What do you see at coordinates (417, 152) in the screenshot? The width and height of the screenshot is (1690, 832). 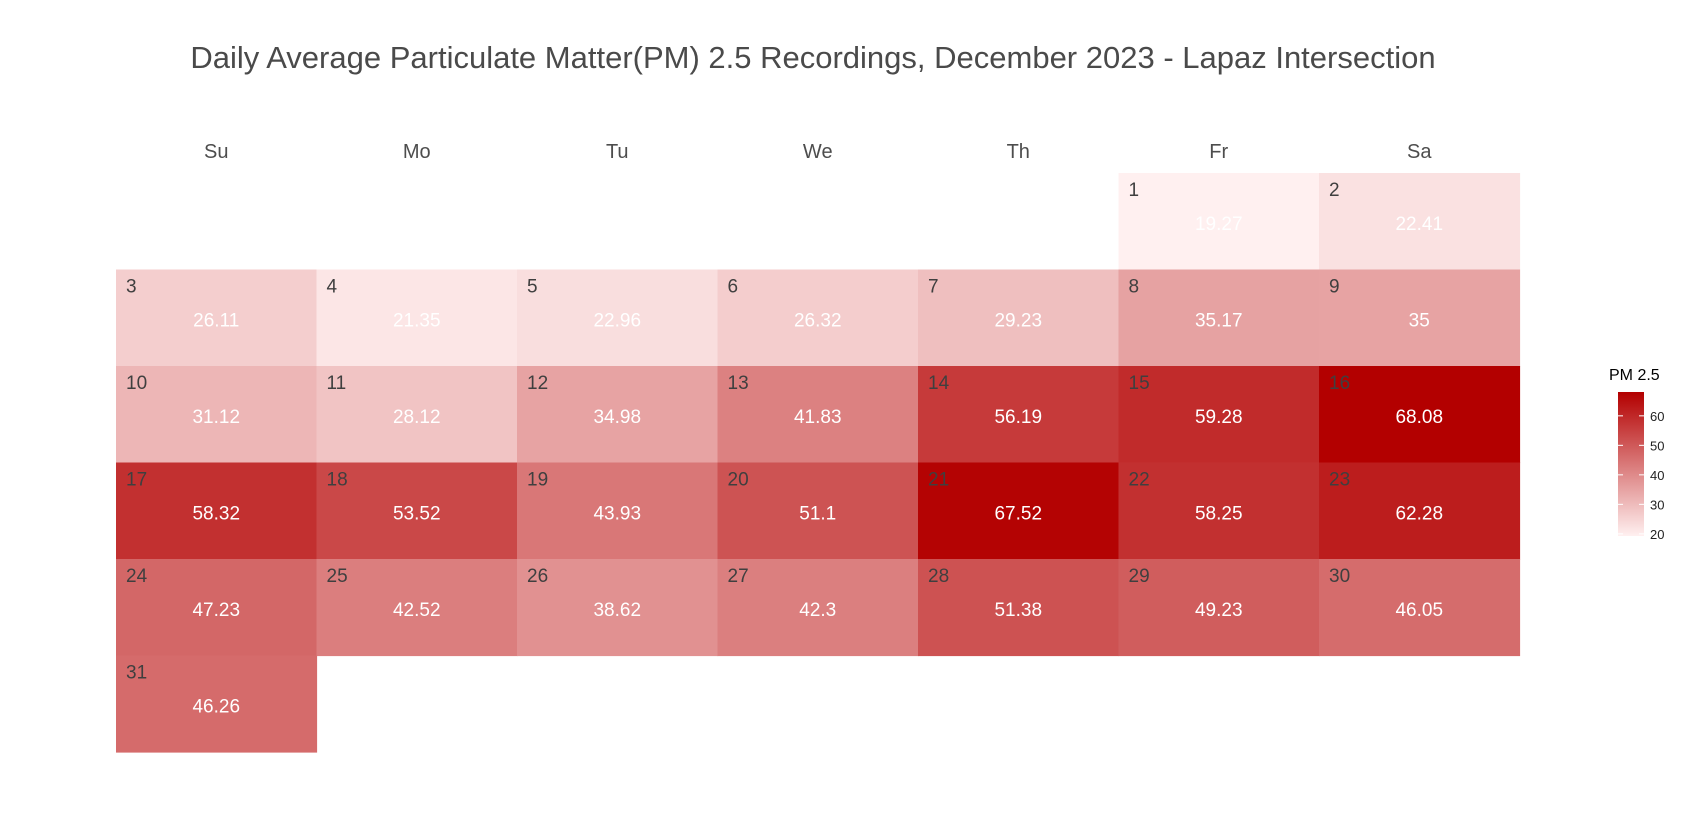 I see `weekday-label: Mo` at bounding box center [417, 152].